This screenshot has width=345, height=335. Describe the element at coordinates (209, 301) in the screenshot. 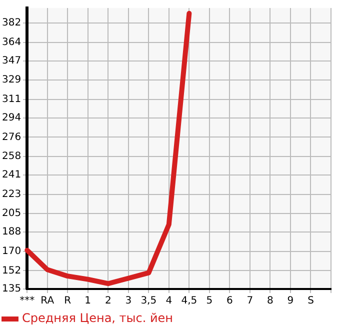

I see `x-tick-label: 5` at that location.